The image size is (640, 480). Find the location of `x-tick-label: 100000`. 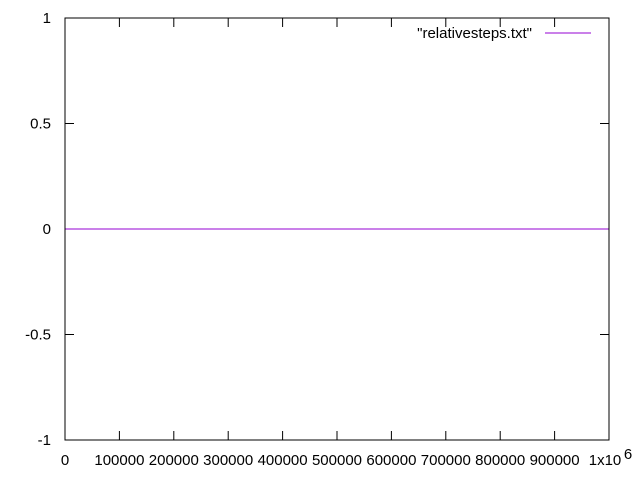

x-tick-label: 100000 is located at coordinates (119, 460).